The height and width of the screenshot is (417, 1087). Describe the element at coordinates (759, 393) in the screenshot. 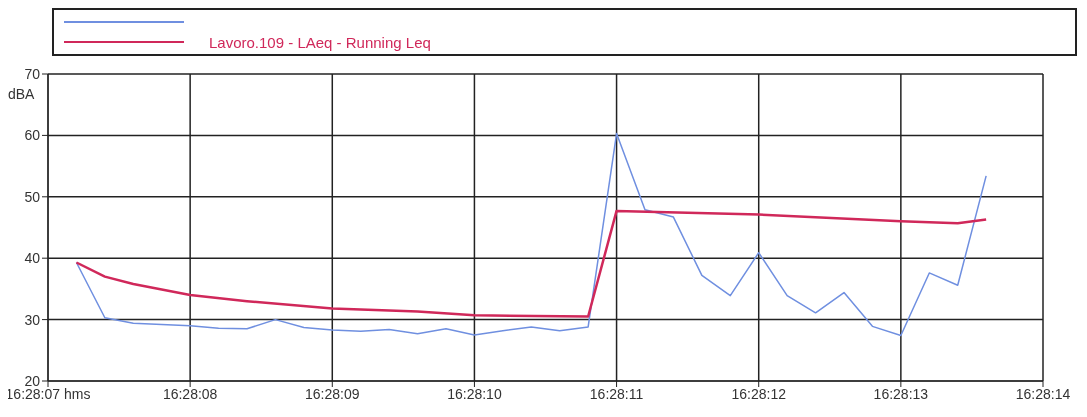

I see `x-tick-label: 16:28:12` at that location.